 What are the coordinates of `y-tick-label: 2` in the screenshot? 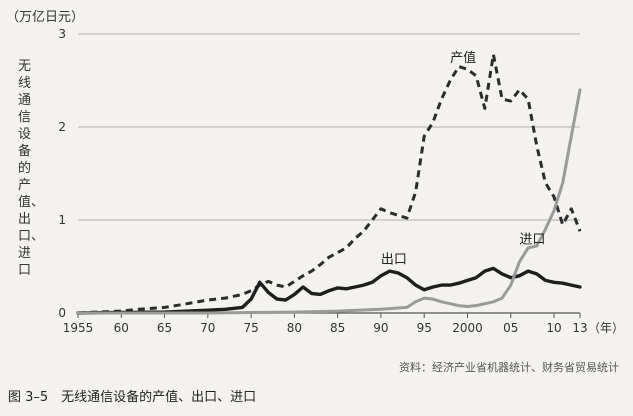 It's located at (62, 127).